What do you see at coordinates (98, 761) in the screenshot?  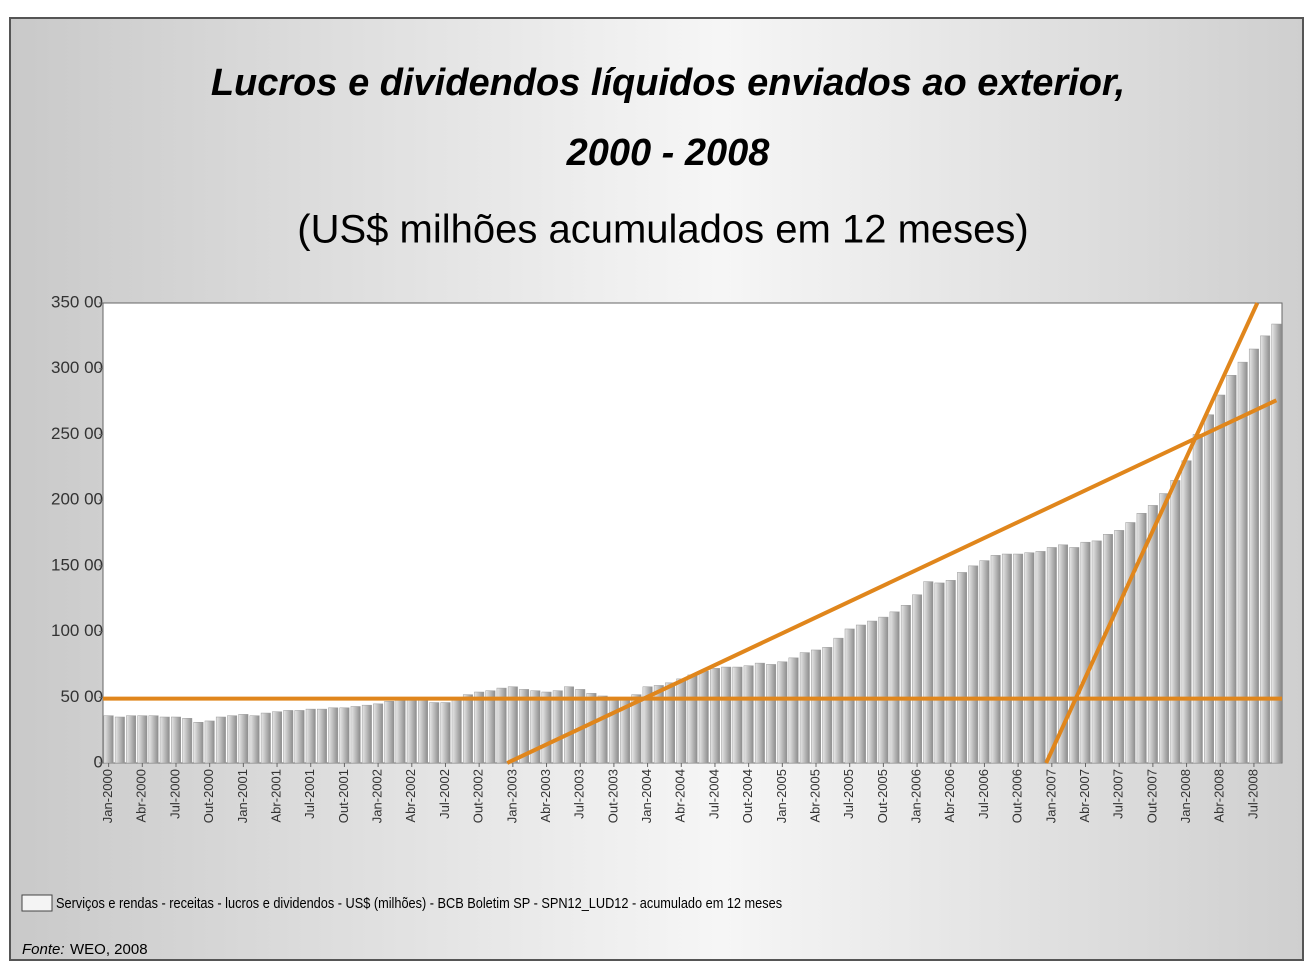 I see `y-tick-label: 0` at bounding box center [98, 761].